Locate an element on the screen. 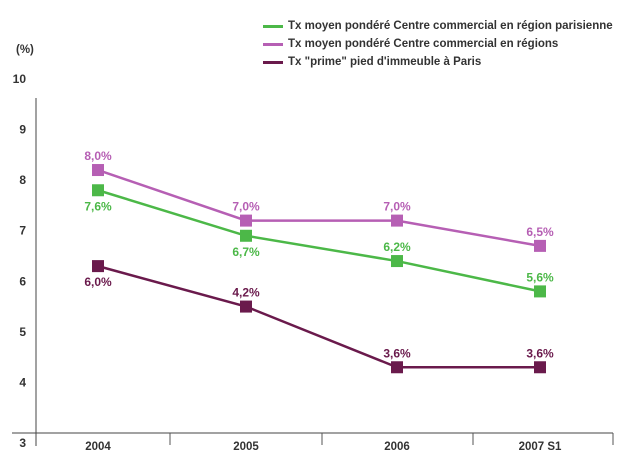 The width and height of the screenshot is (620, 465). legend-item: Tx "prime" pied d'immeuble à Paris is located at coordinates (438, 62).